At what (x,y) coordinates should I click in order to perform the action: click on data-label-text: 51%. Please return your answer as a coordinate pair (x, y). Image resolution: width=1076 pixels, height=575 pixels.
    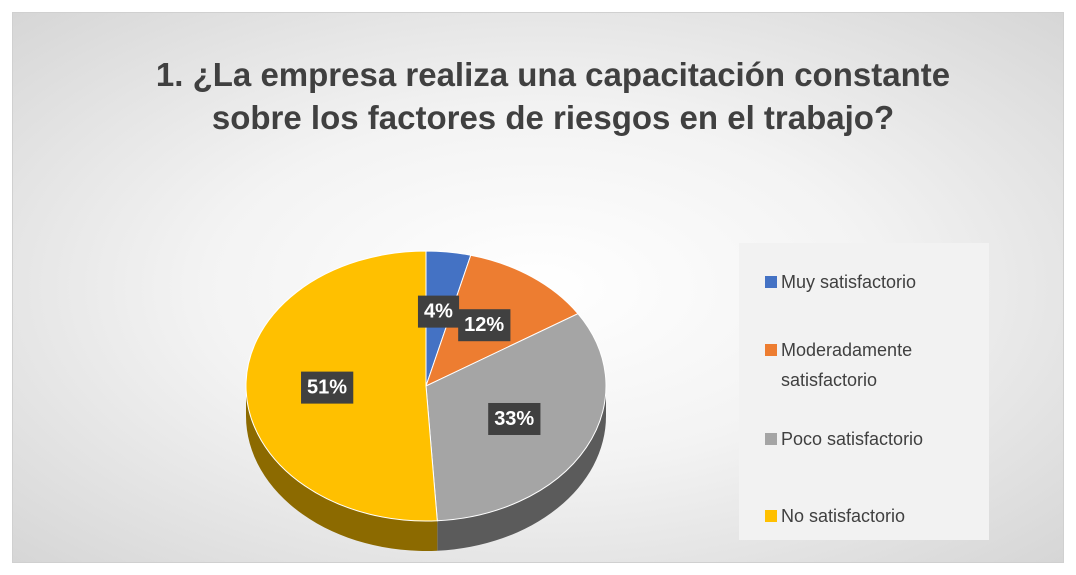
    Looking at the image, I should click on (327, 388).